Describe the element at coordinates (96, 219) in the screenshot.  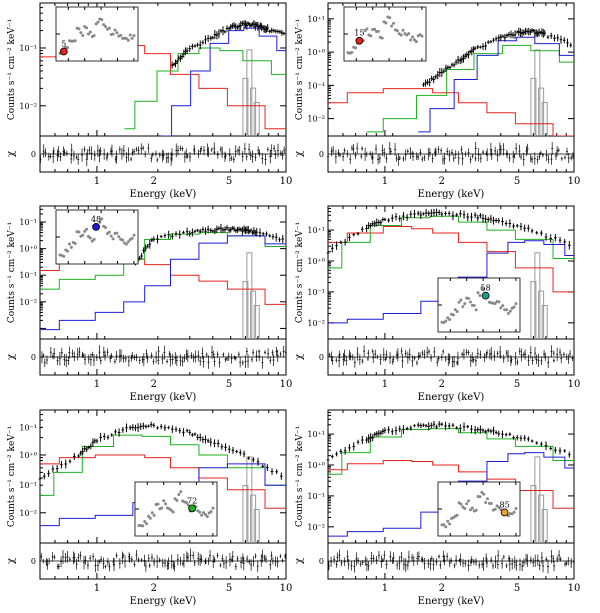
I see `inset-epoch-label: 48` at that location.